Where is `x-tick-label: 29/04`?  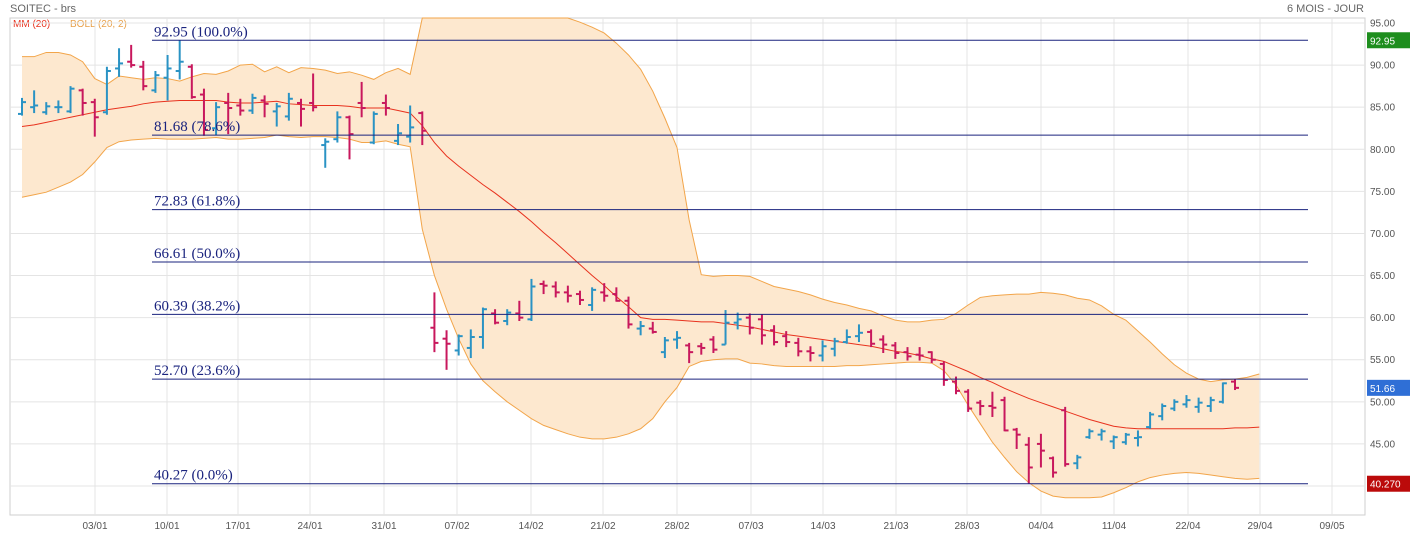 x-tick-label: 29/04 is located at coordinates (1259, 526).